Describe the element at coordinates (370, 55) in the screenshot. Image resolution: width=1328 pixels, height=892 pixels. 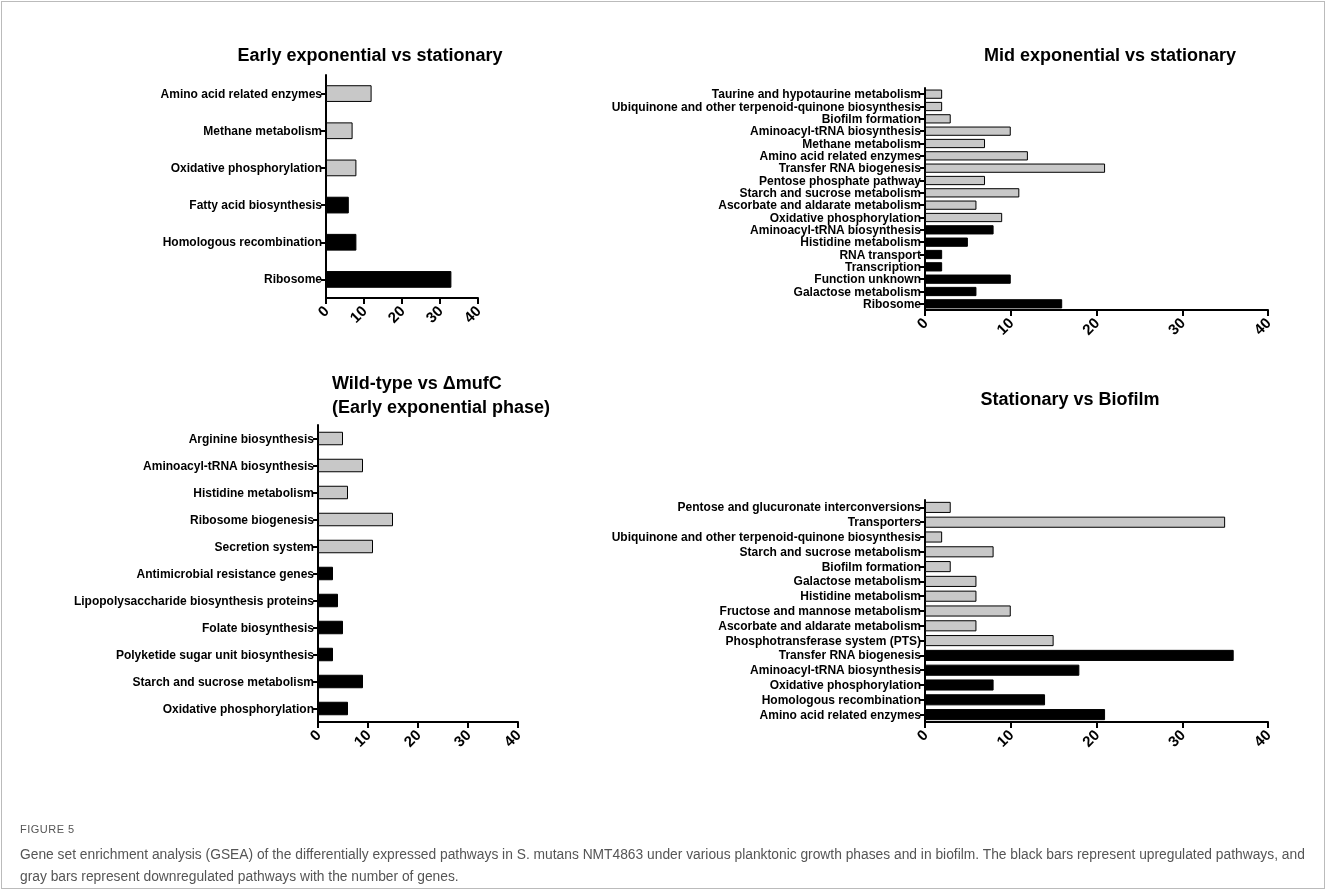
I see `chart-title: Early exponential vs stationary` at that location.